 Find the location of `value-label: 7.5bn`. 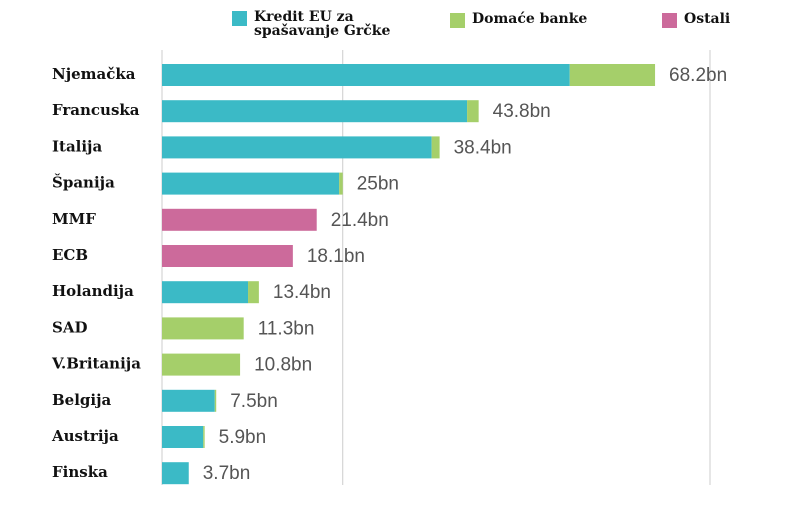

value-label: 7.5bn is located at coordinates (254, 401).